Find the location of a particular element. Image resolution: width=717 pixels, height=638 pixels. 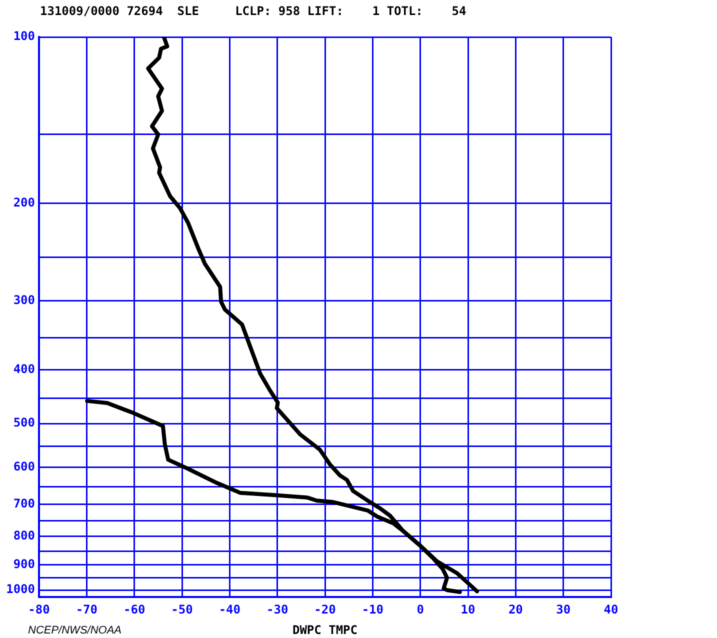

x-tick-label: 40 is located at coordinates (611, 609).